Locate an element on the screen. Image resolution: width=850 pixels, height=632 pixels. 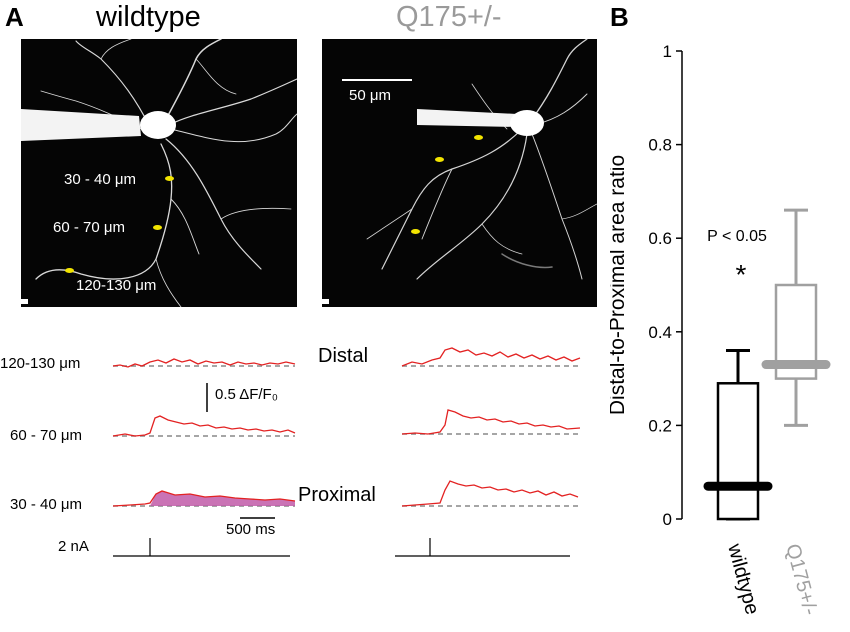
wt-trace-proximal is located at coordinates (204, 498).